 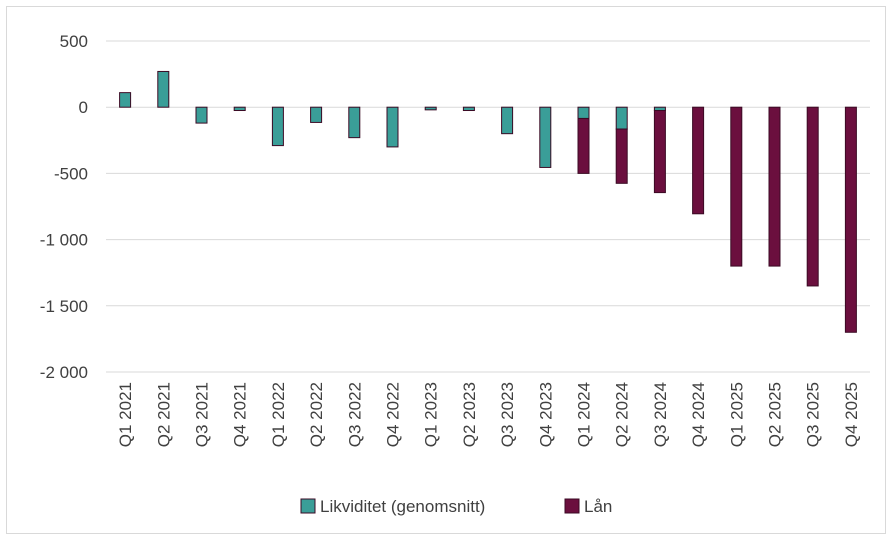 I want to click on x-tick-label: Q4 2021, so click(x=240, y=414).